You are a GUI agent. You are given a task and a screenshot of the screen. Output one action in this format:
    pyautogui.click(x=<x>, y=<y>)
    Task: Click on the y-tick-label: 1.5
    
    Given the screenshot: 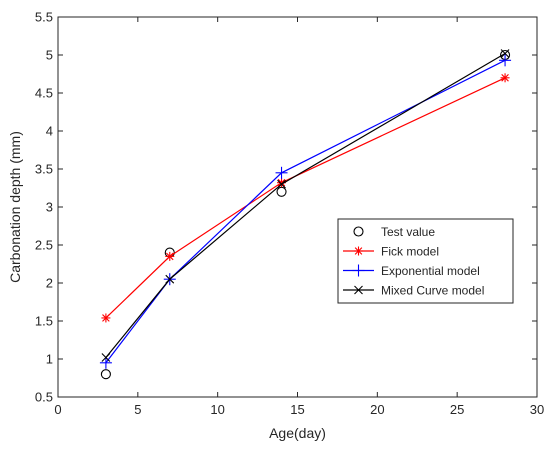 What is the action you would take?
    pyautogui.click(x=44, y=321)
    